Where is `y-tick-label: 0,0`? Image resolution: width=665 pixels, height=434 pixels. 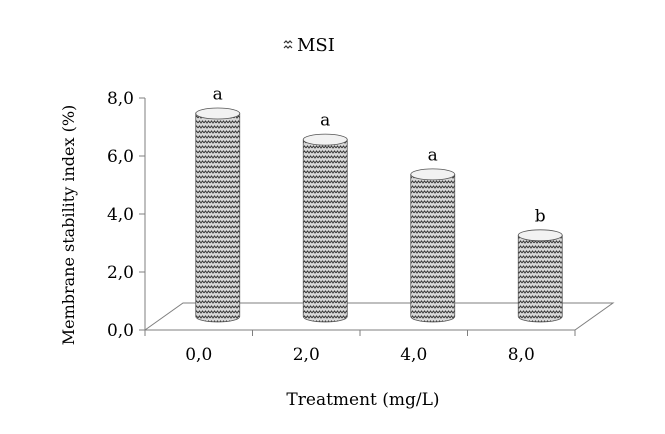
y-tick-label: 0,0 is located at coordinates (120, 331).